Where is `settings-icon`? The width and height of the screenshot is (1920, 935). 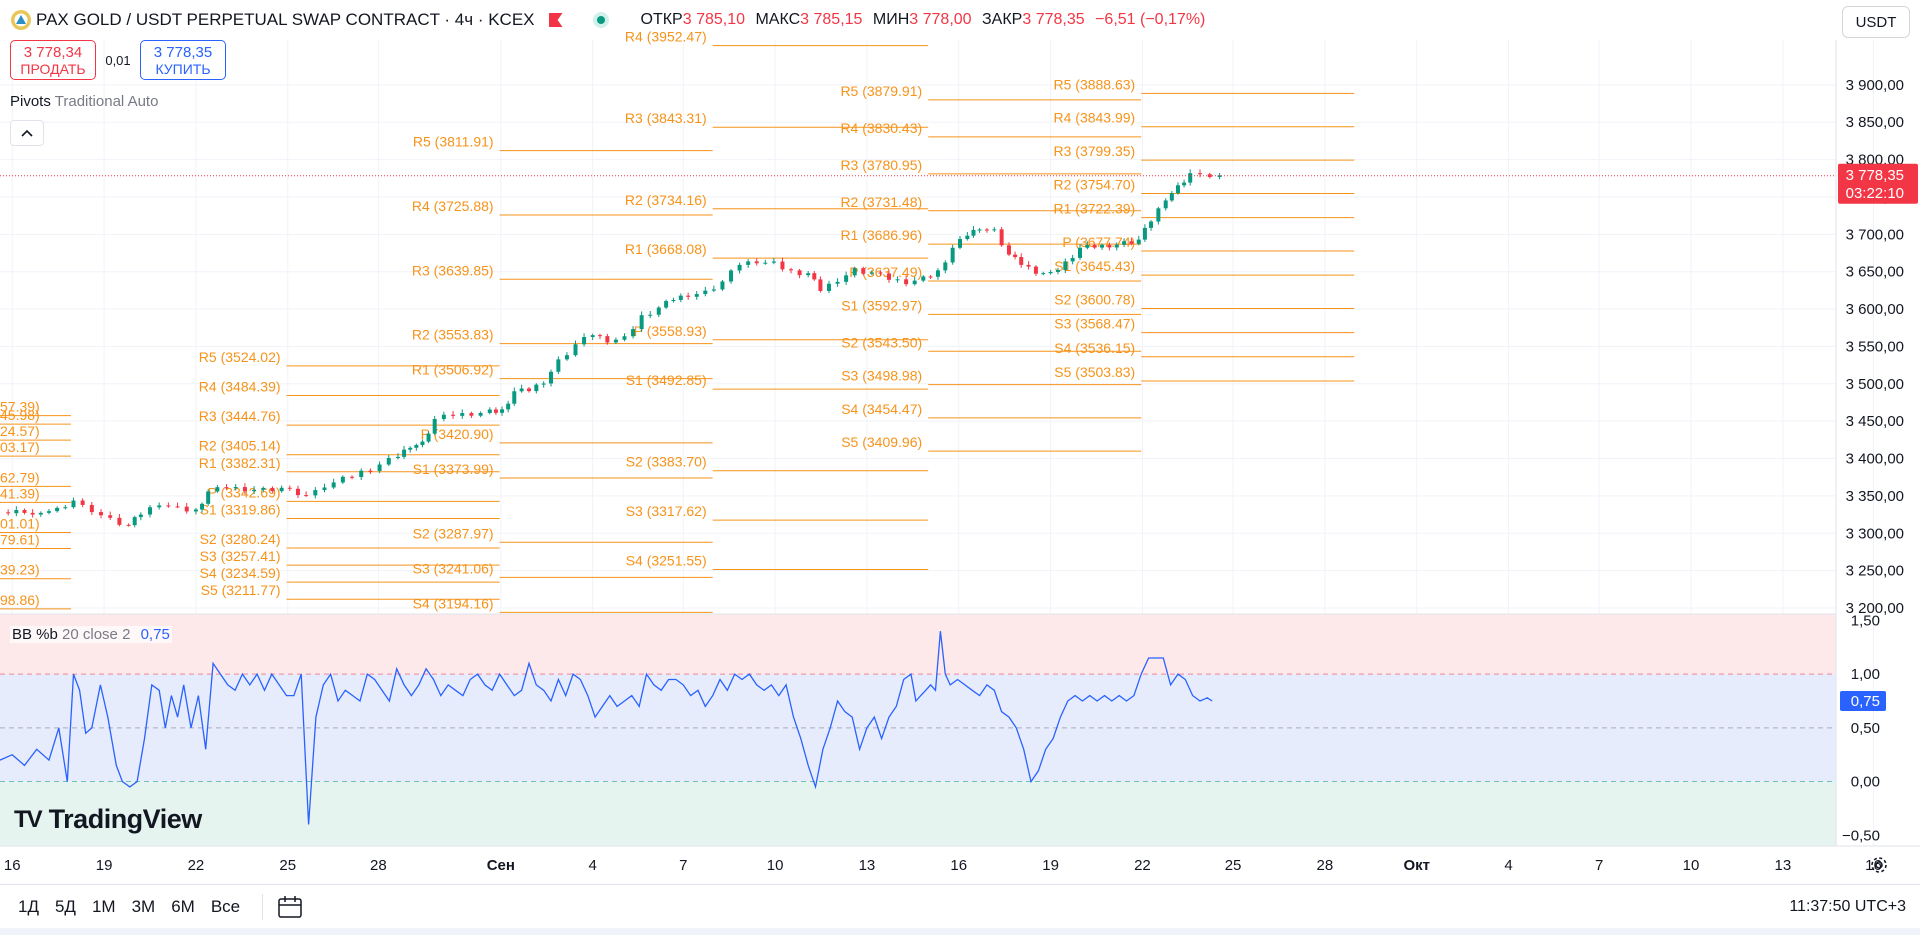 settings-icon is located at coordinates (1879, 865).